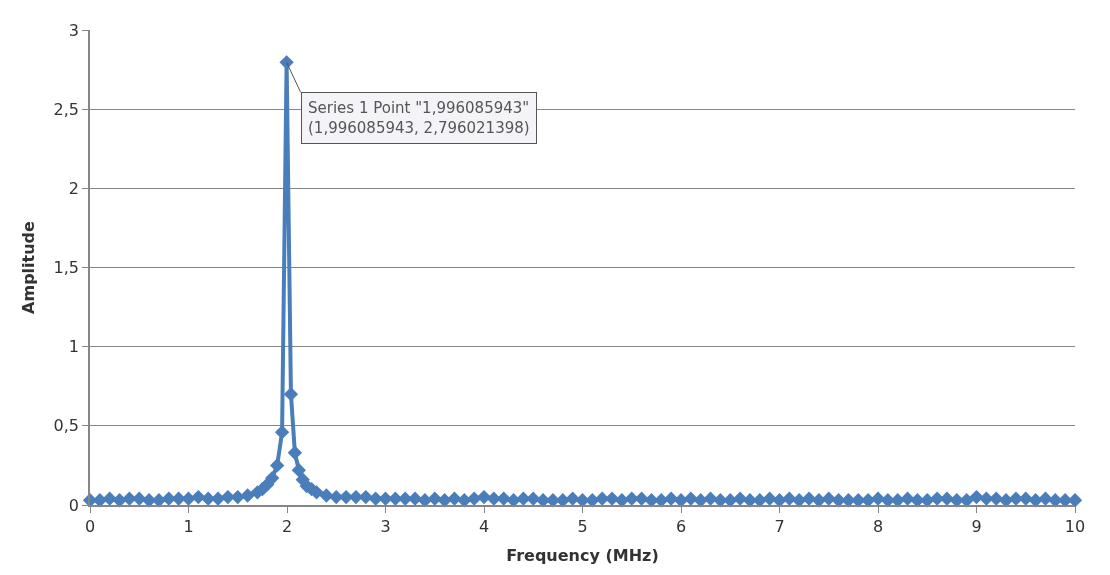  I want to click on x-tick-label: 3, so click(385, 526).